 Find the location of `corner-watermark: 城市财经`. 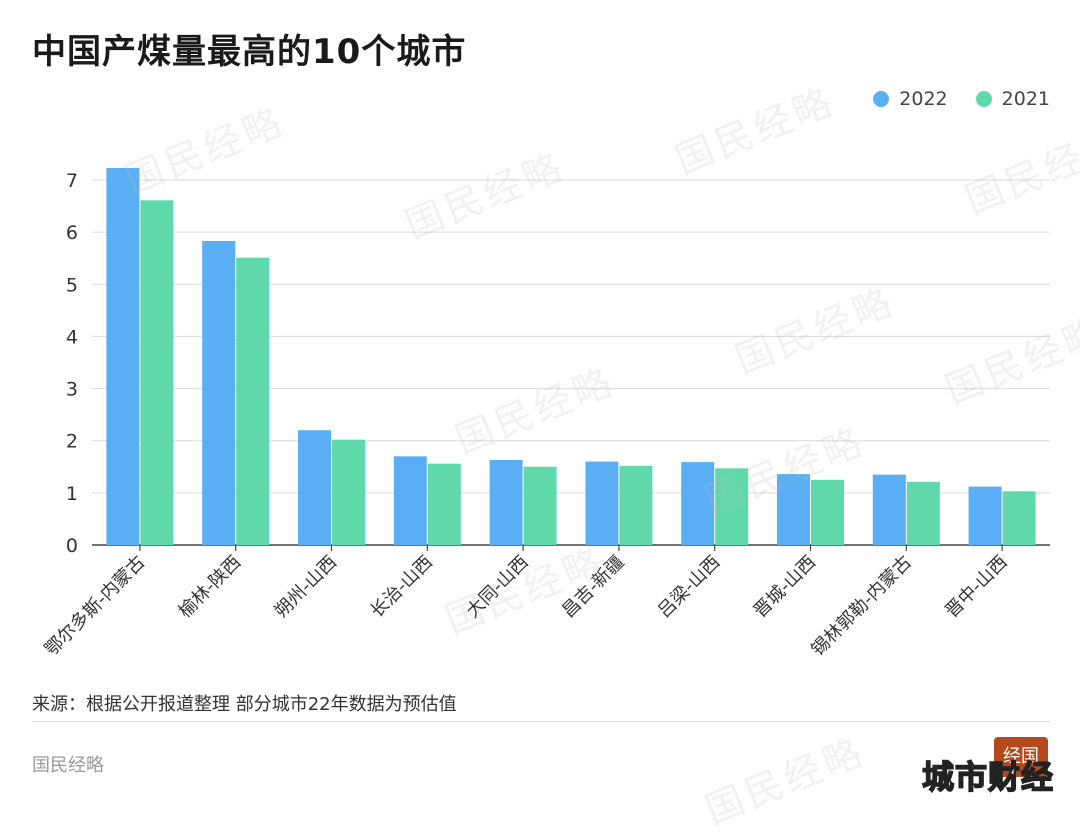

corner-watermark: 城市财经 is located at coordinates (988, 777).